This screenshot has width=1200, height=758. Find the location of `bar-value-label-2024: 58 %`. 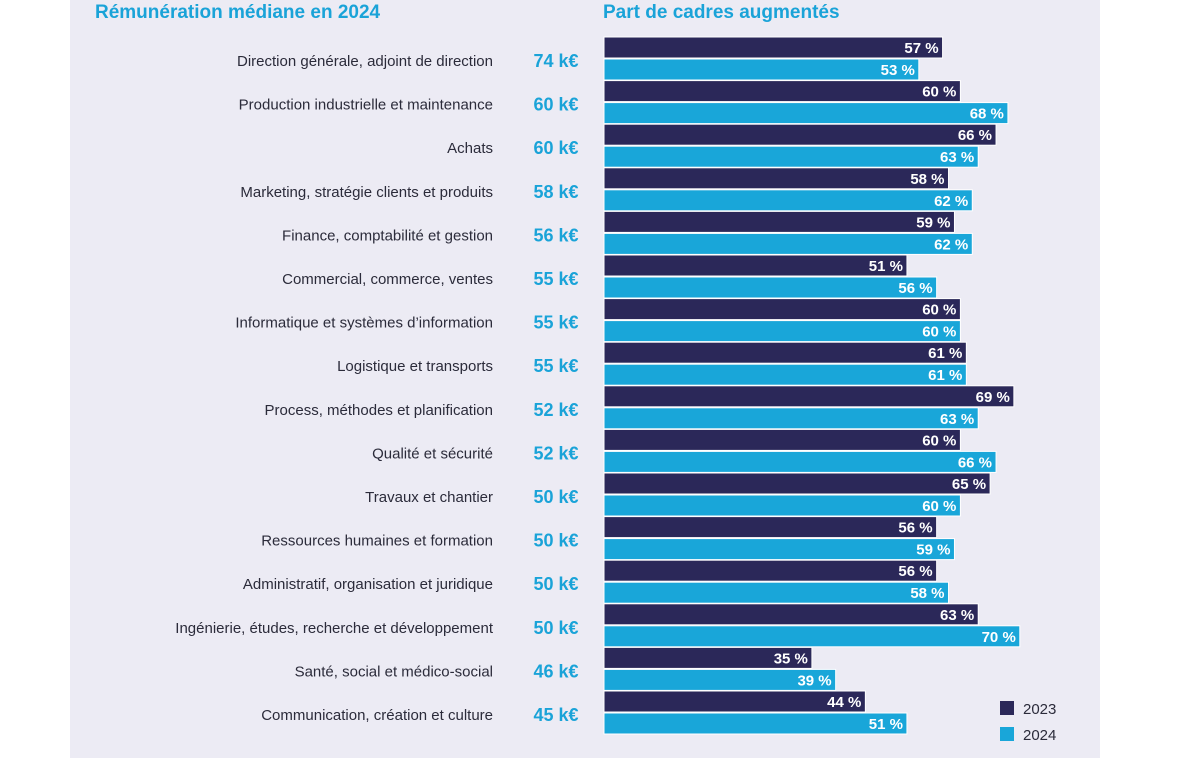

bar-value-label-2024: 58 % is located at coordinates (927, 593).